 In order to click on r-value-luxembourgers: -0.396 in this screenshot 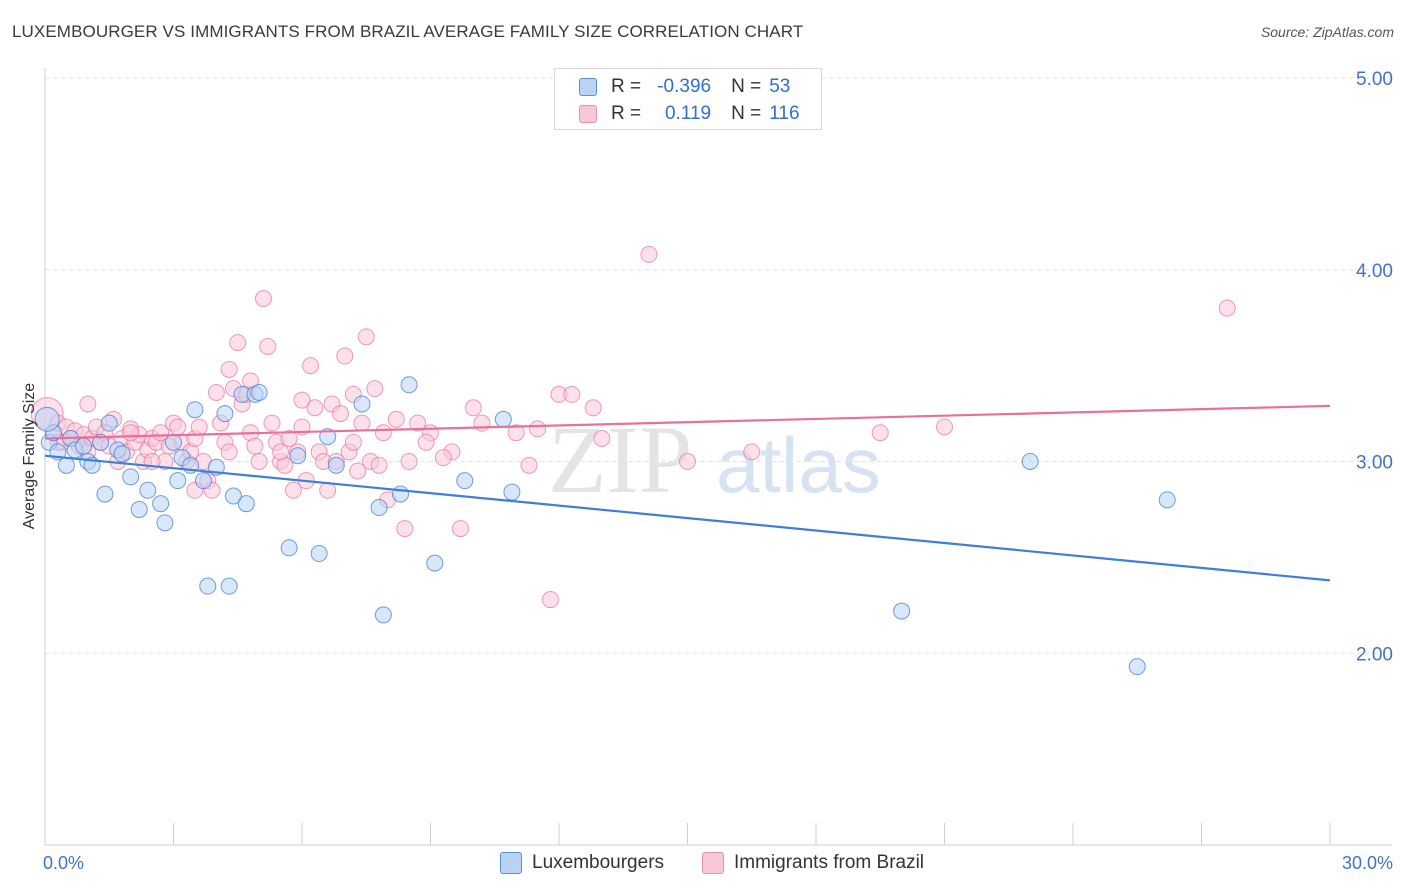, I will do `click(684, 86)`.